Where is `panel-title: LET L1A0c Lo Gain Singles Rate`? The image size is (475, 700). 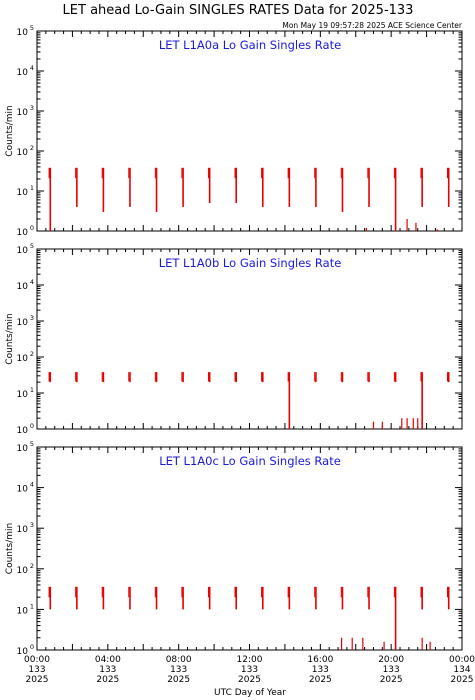 panel-title: LET L1A0c Lo Gain Singles Rate is located at coordinates (250, 461).